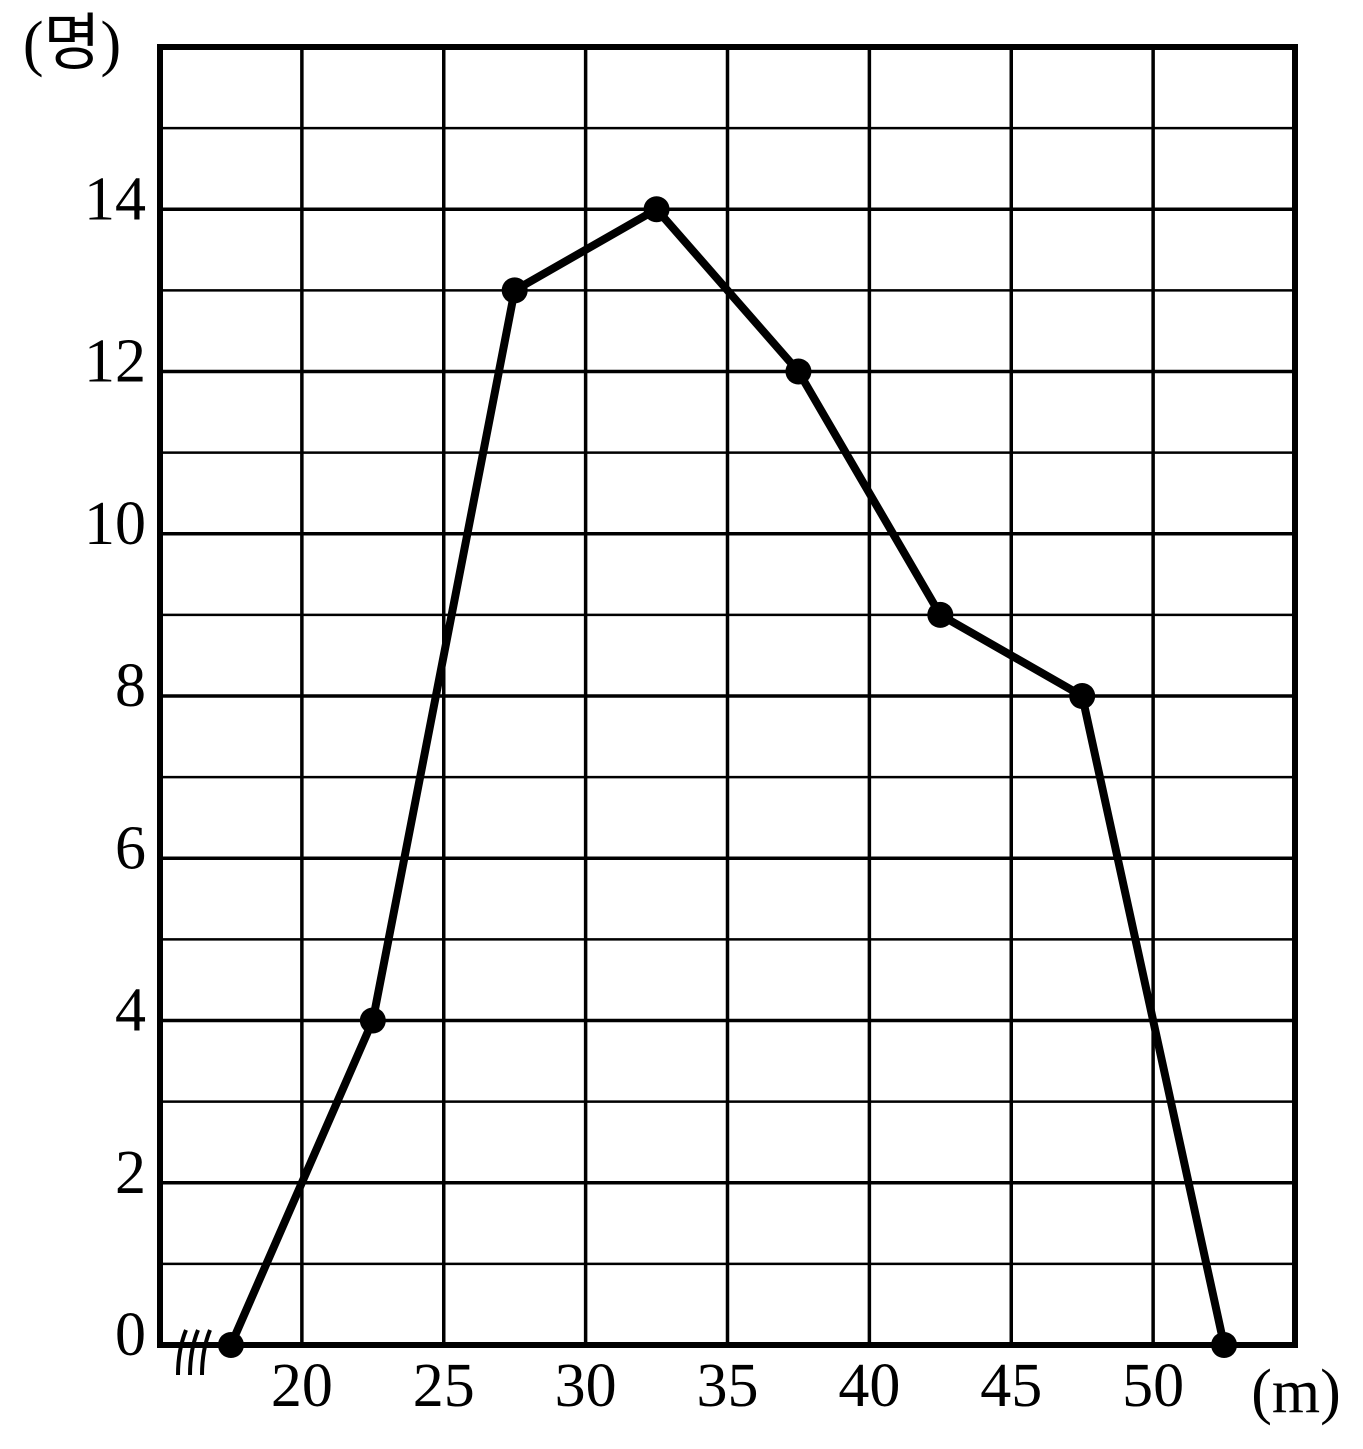  I want to click on y-tick-label: 2, so click(130, 1173).